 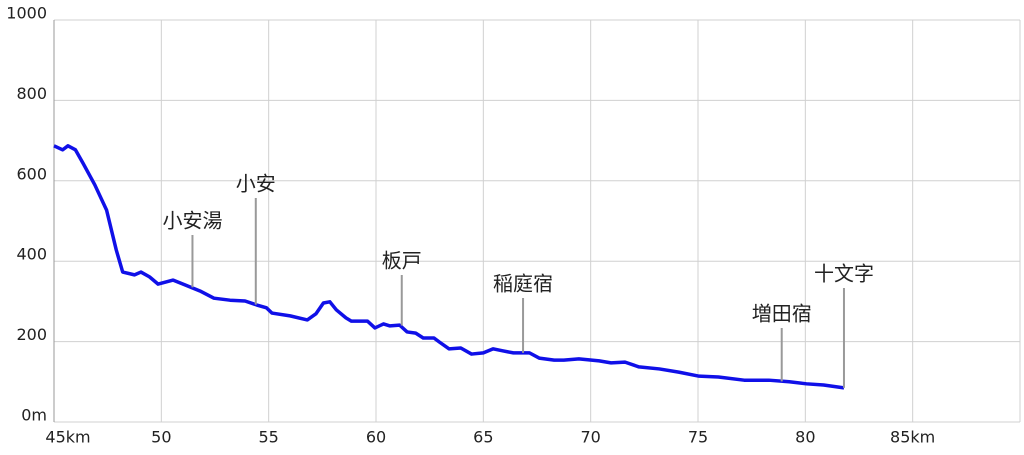 I want to click on x-tick-label: 50, so click(x=161, y=437).